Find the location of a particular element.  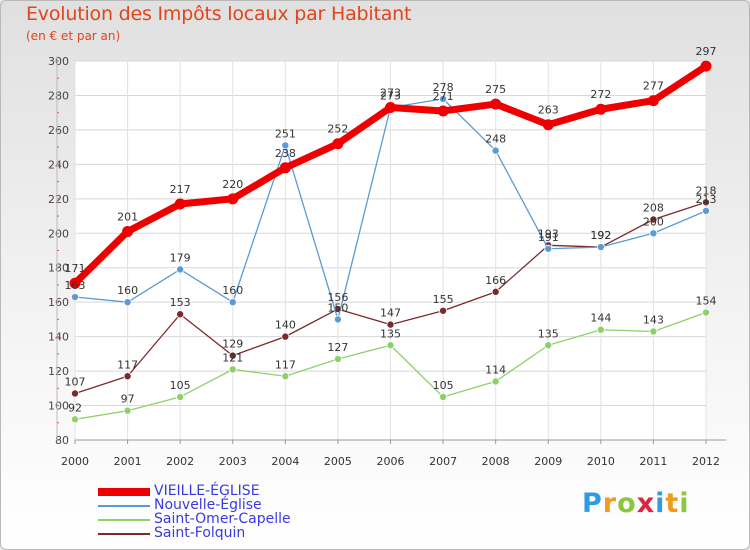

point-nouvelle-eglise-2000 is located at coordinates (75, 297).